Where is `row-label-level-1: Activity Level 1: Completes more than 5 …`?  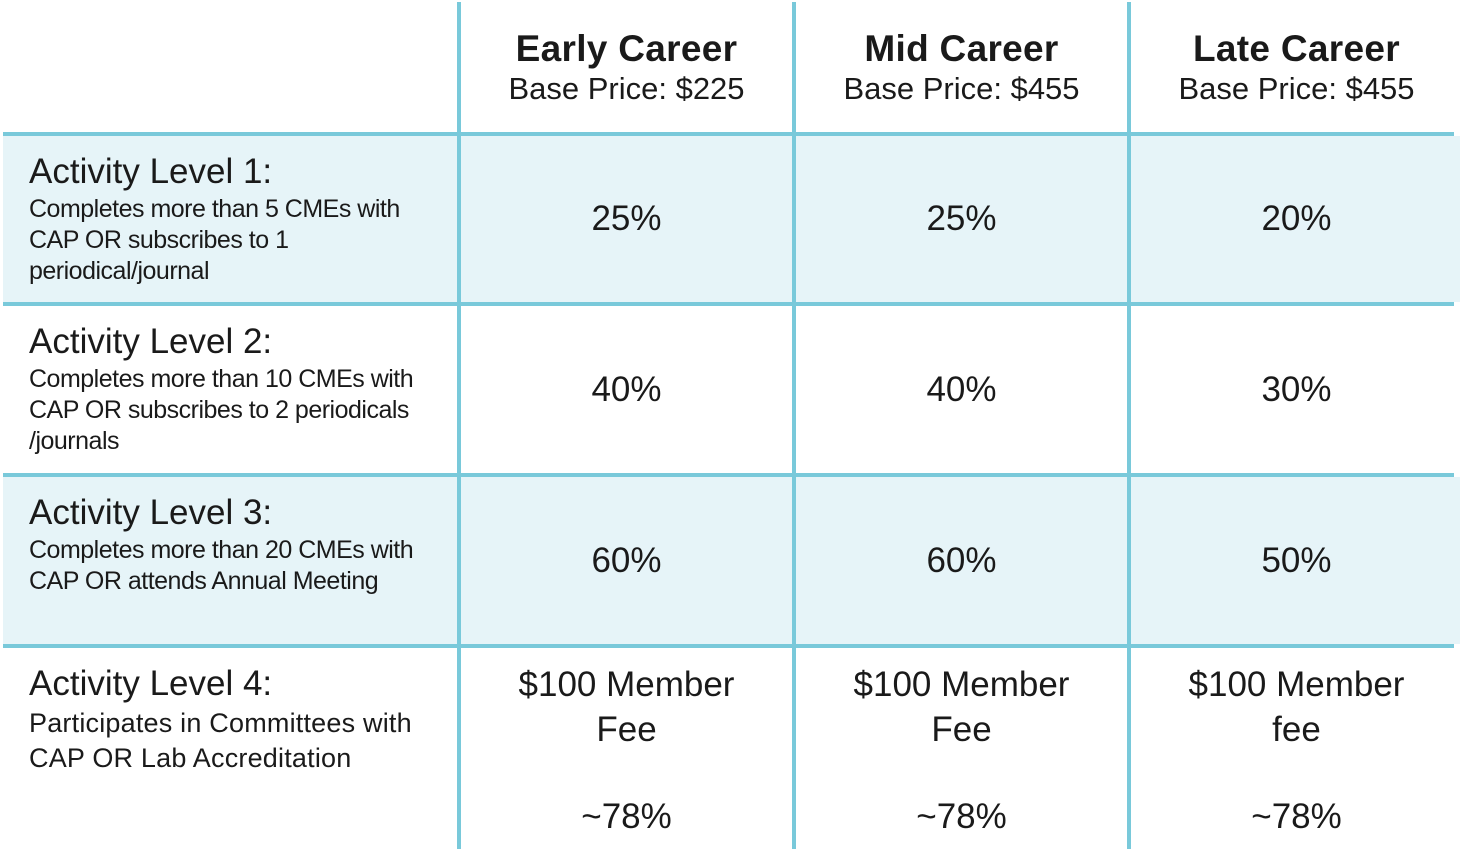 row-label-level-1: Activity Level 1: Completes more than 5 … is located at coordinates (230, 219).